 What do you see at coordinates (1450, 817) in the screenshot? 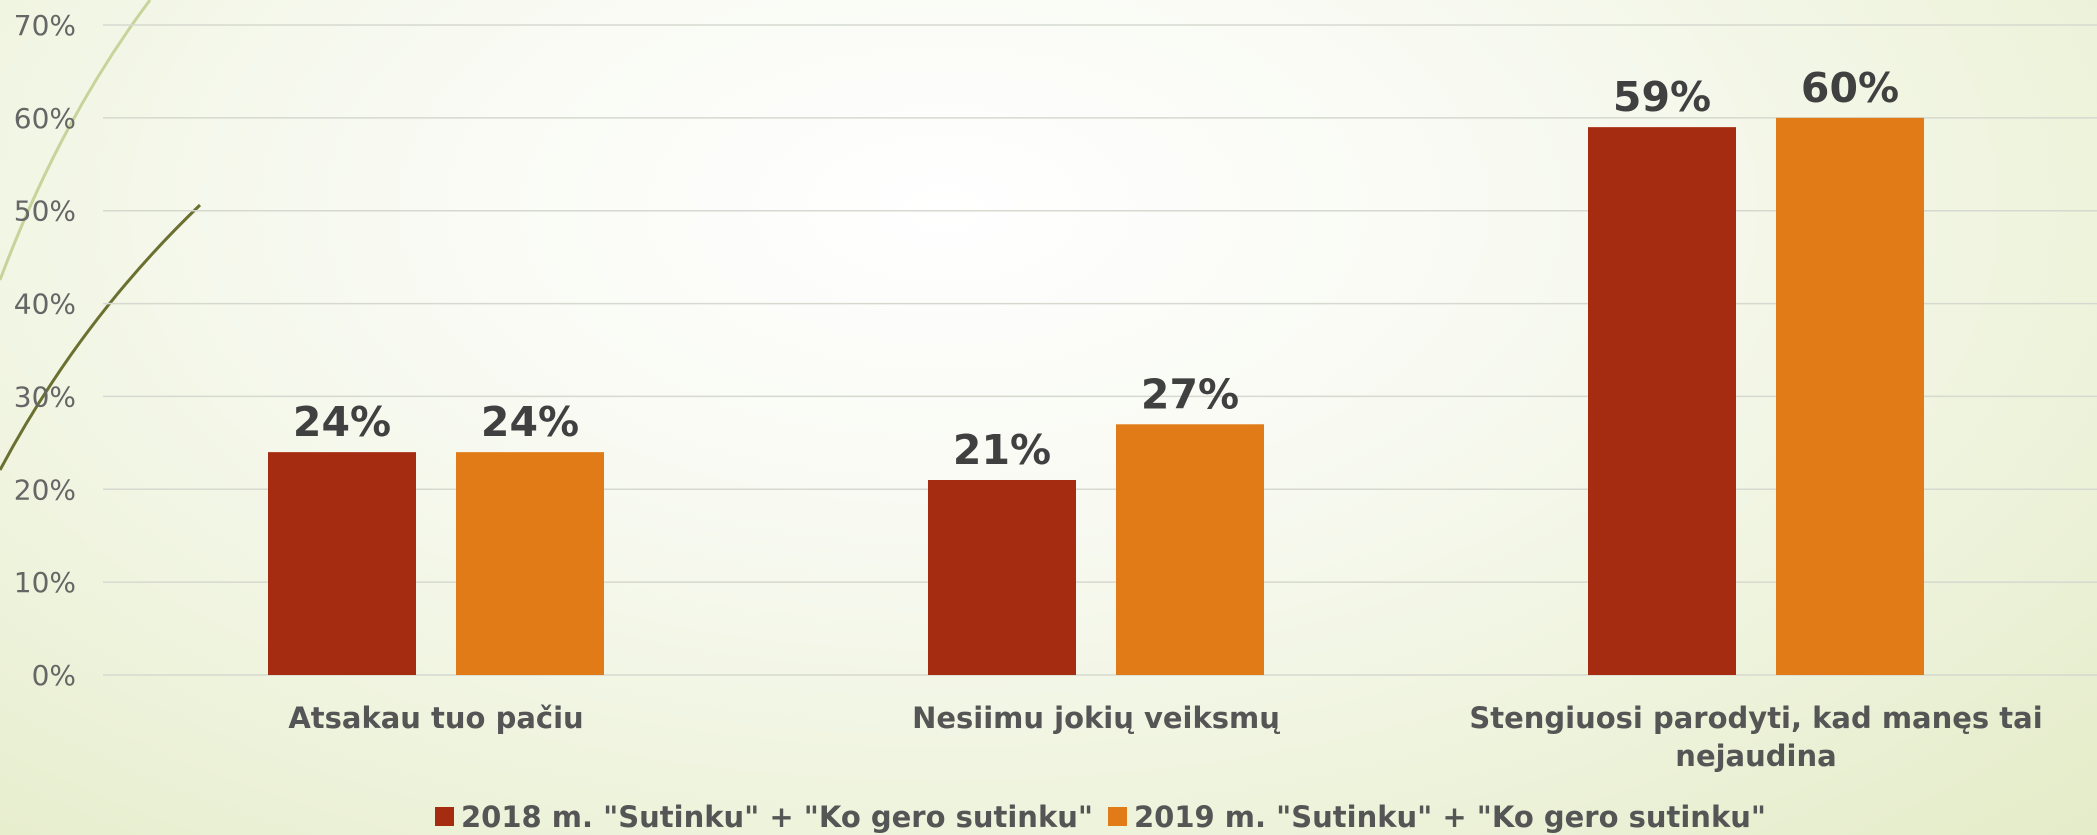
I see `legend-label: 2019 m. "Sutinku" + "Ko gero sutinku"` at bounding box center [1450, 817].